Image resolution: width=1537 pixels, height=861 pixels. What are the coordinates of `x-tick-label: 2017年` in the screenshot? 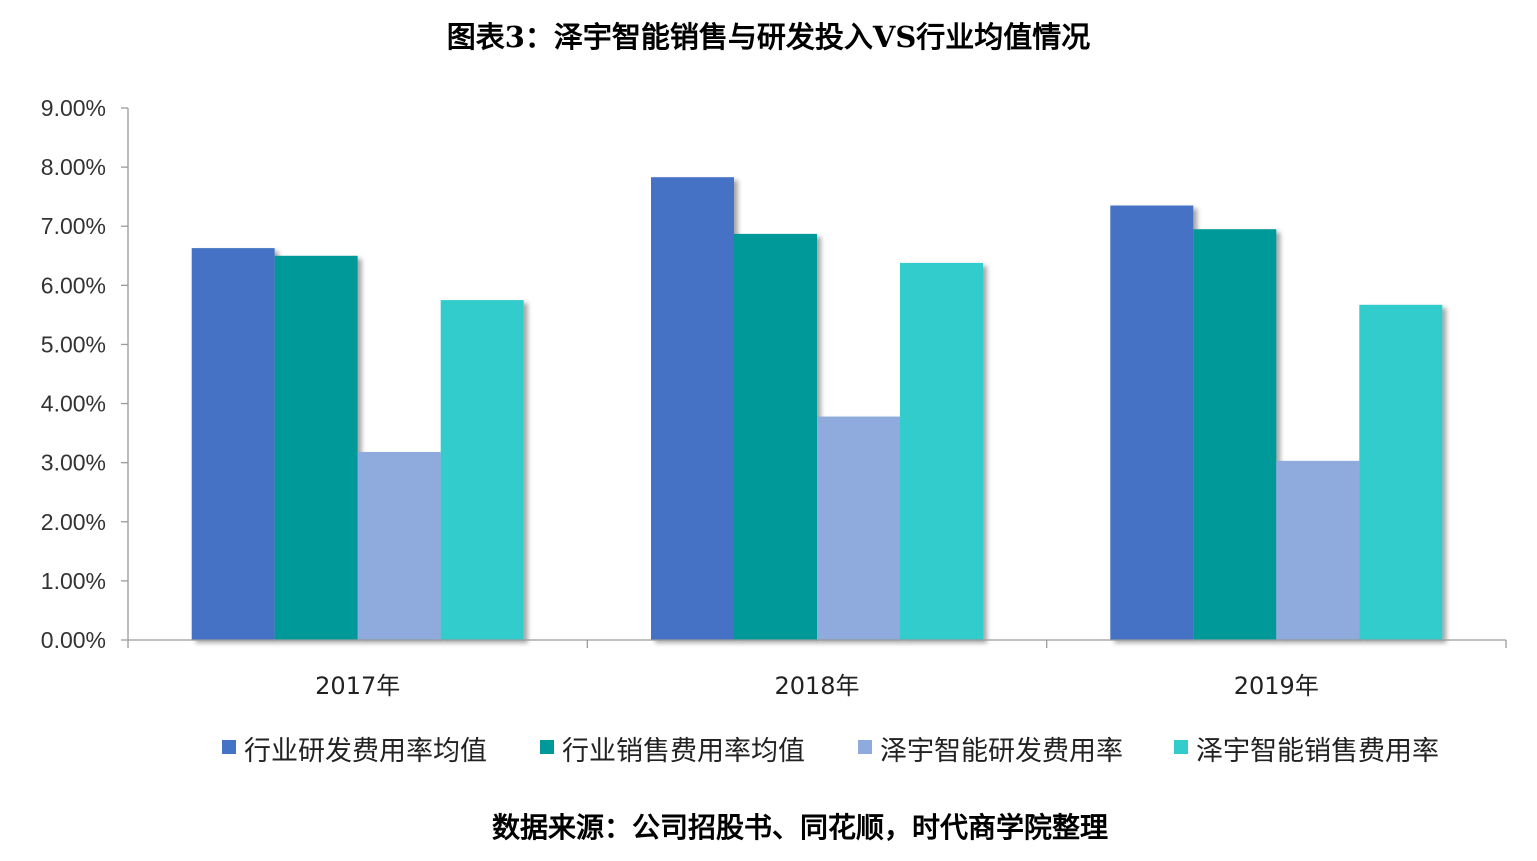 It's located at (357, 686).